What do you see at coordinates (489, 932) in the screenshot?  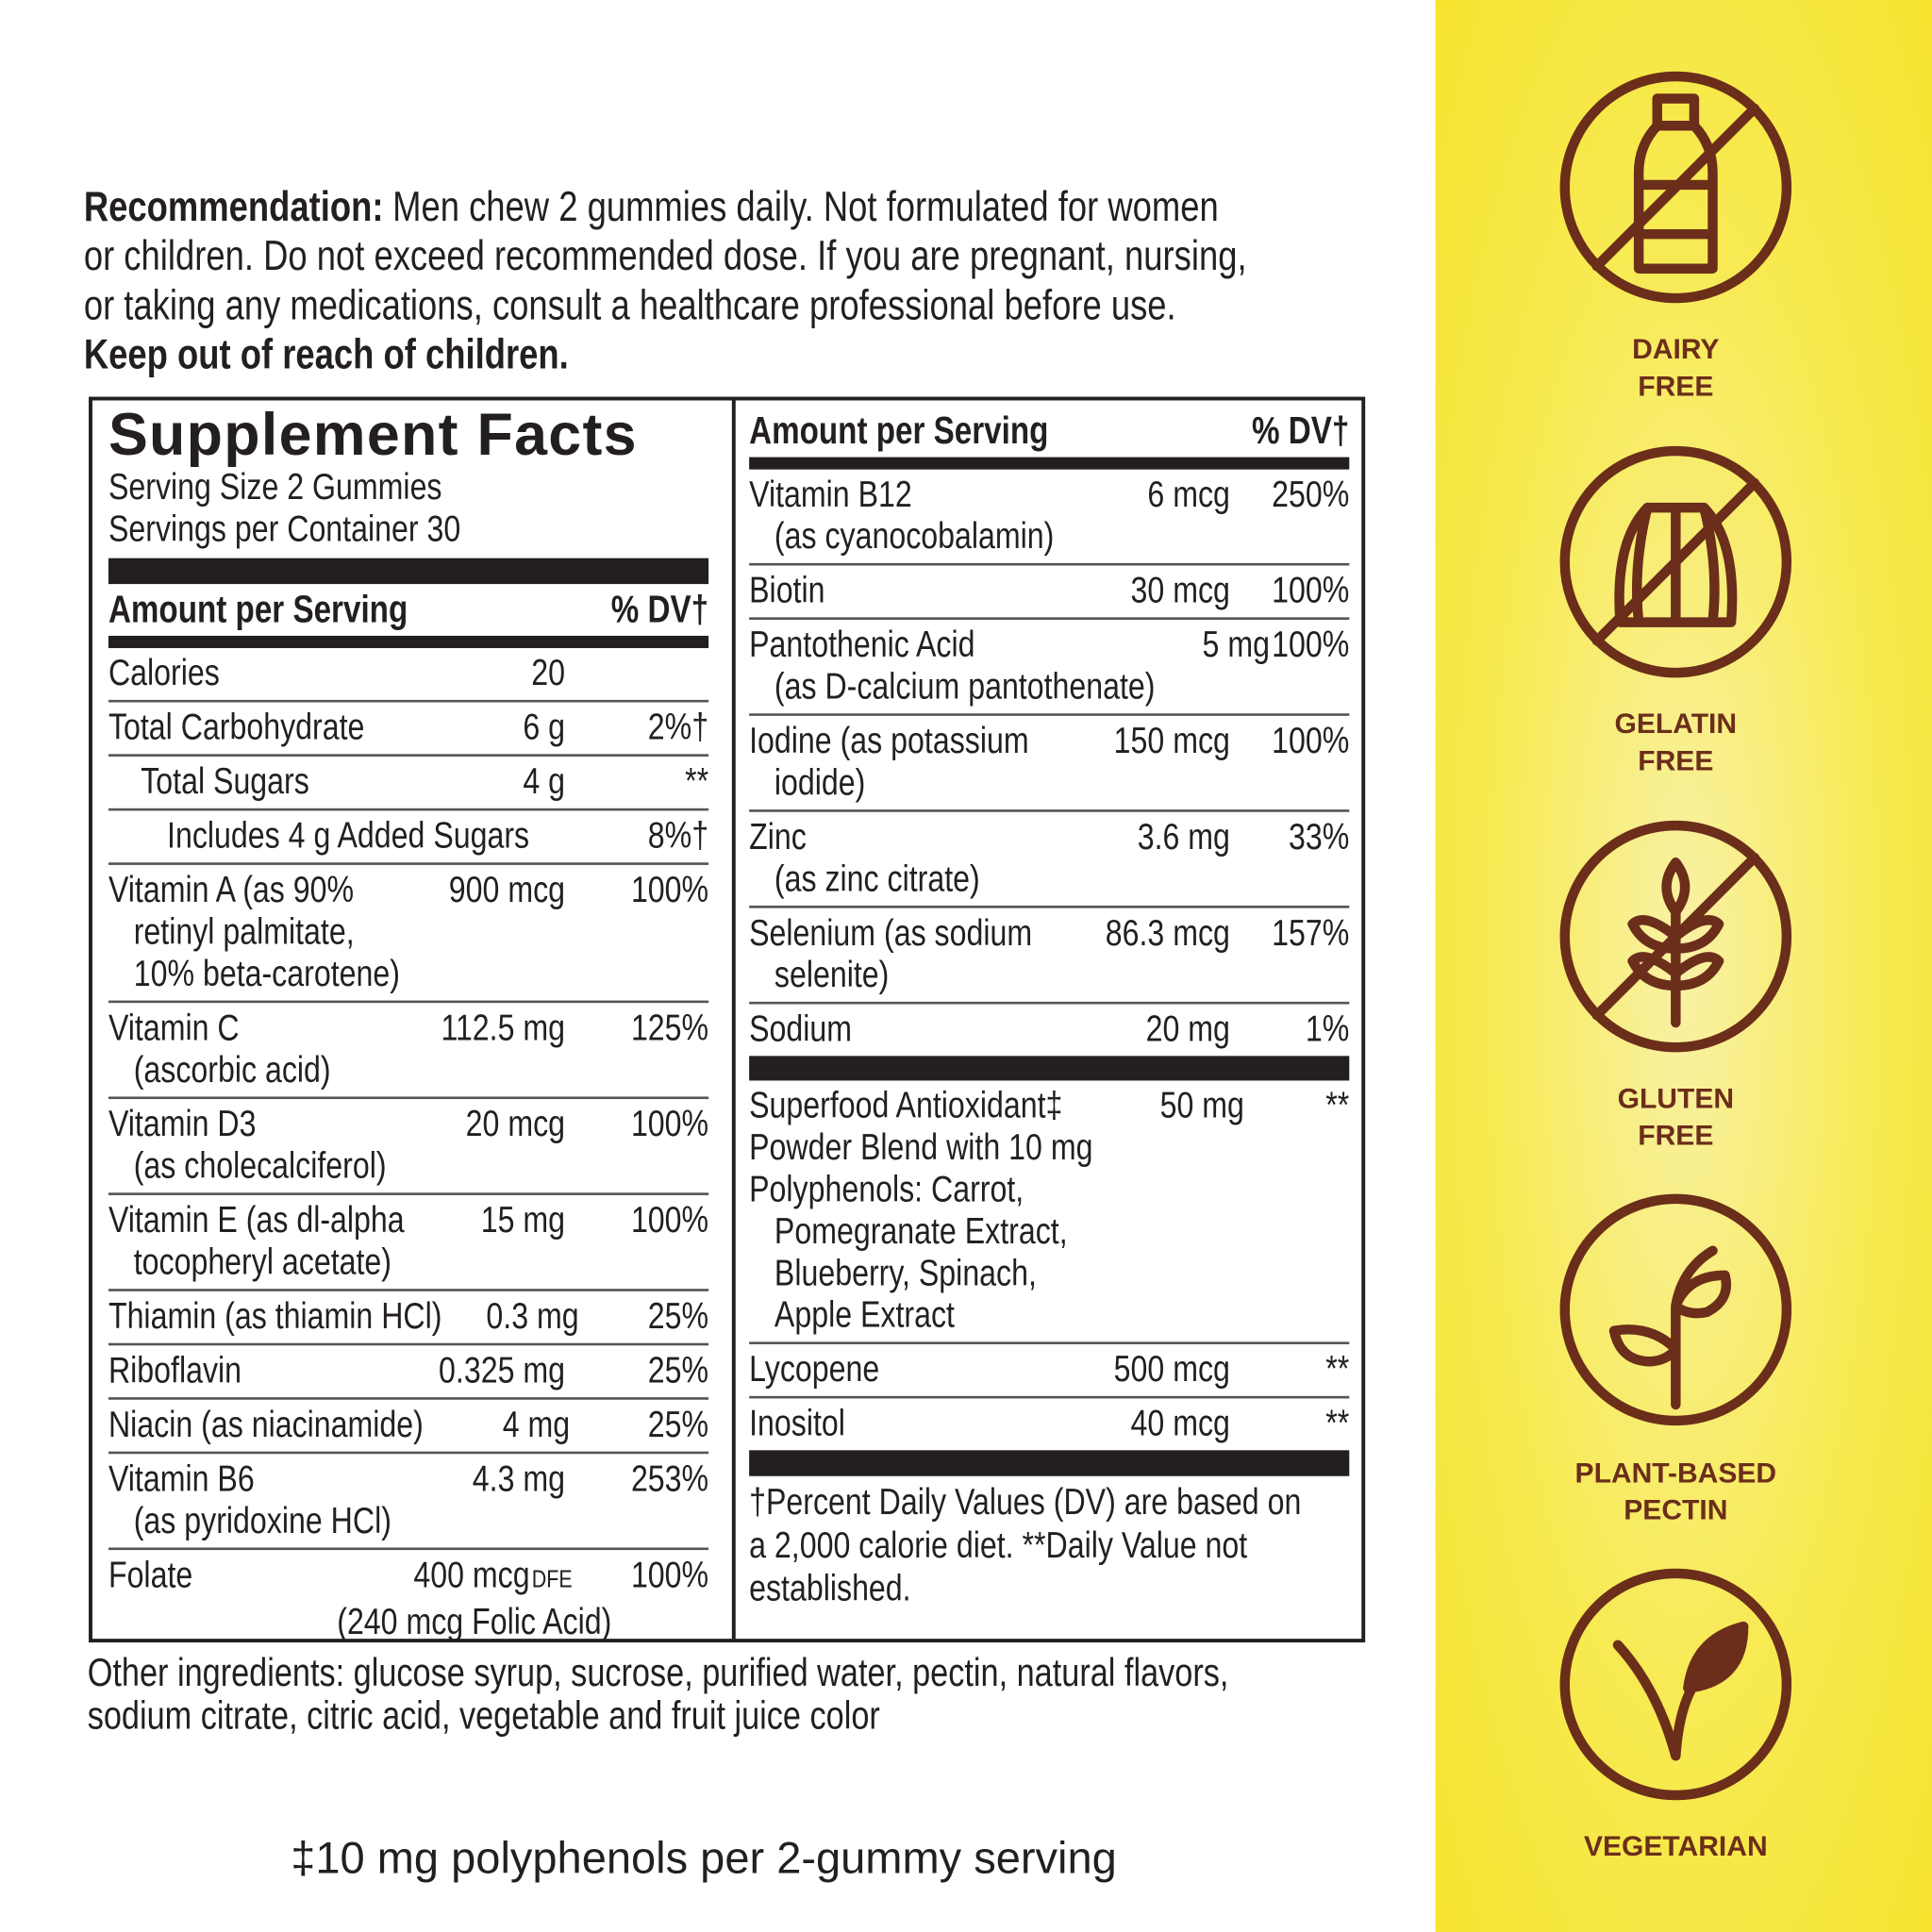 I see `amount-cell: 900 mcg` at bounding box center [489, 932].